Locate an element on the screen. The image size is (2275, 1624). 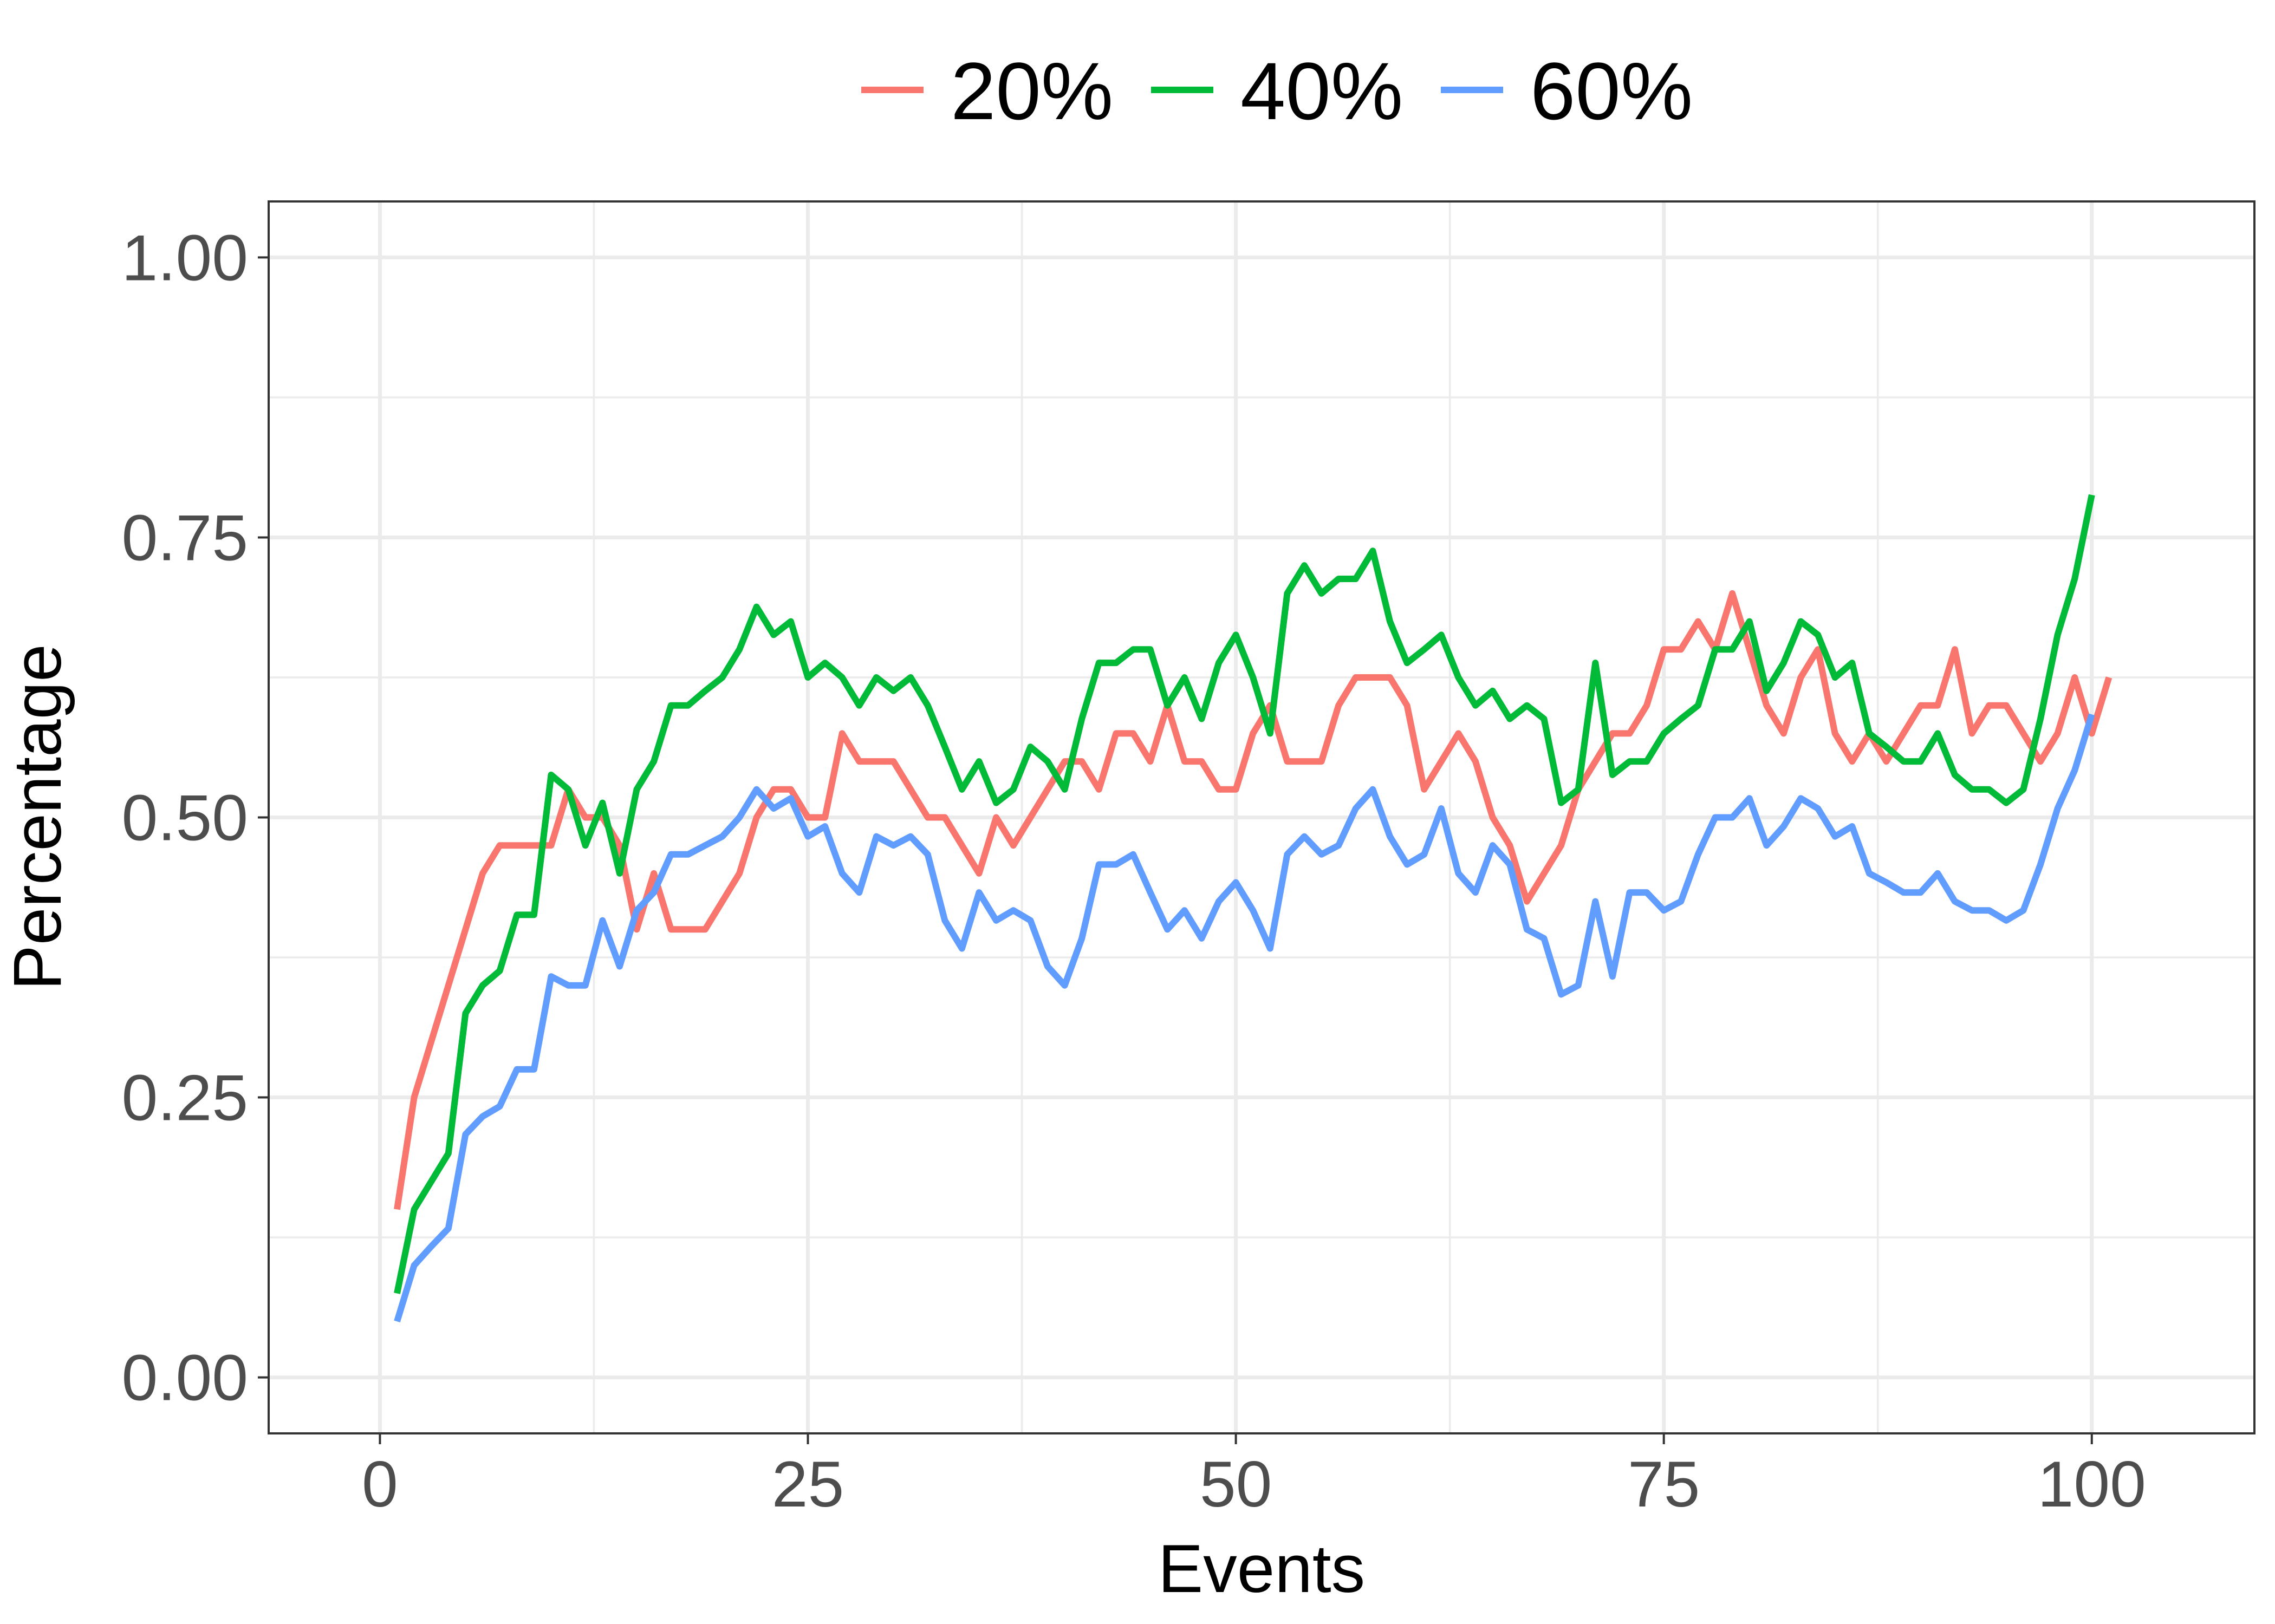
x-axis: 0 25 50 75 100 is located at coordinates (1254, 1477).